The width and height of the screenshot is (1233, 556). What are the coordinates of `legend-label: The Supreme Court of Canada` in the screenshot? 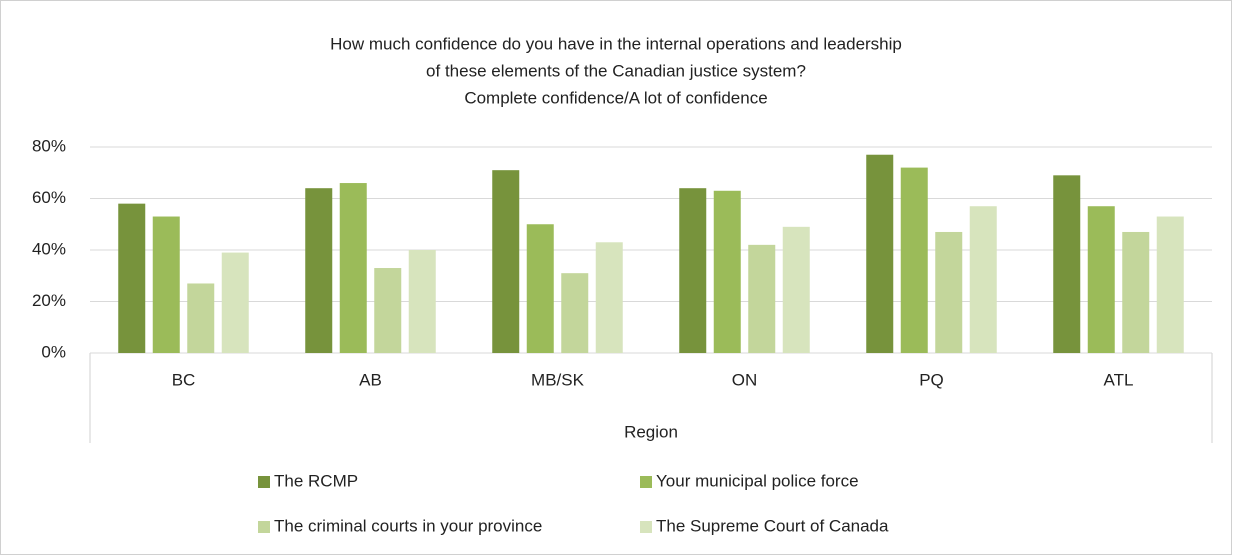 It's located at (772, 525).